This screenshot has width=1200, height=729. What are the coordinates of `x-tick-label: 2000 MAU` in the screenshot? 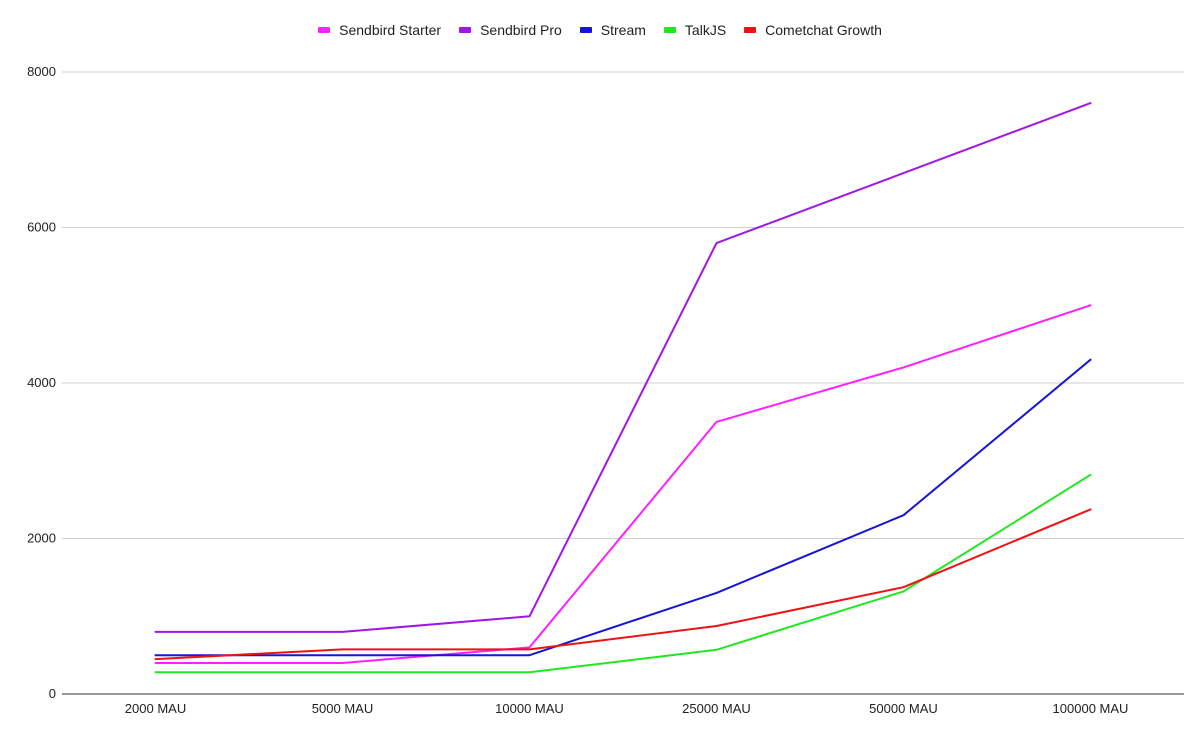 It's located at (155, 708).